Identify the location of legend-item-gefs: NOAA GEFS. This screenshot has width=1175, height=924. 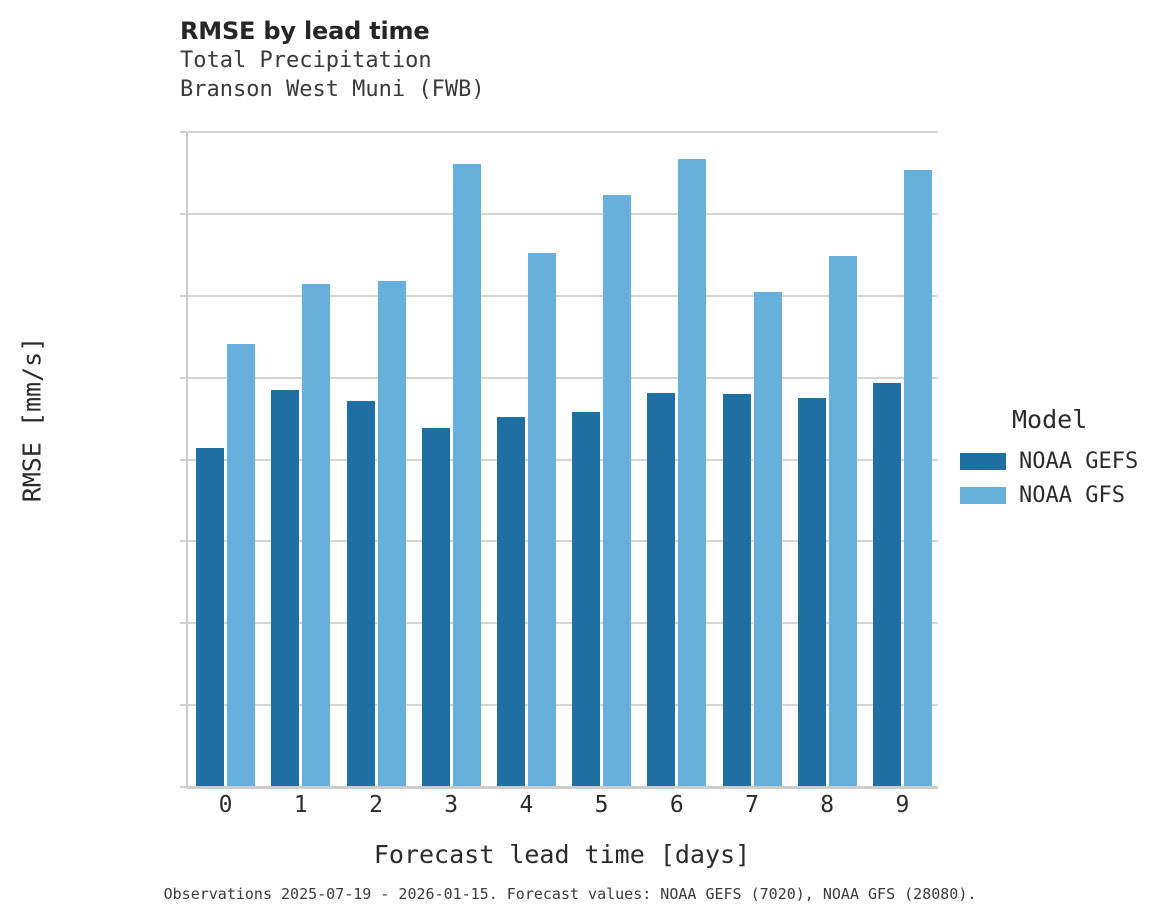
(1067, 461).